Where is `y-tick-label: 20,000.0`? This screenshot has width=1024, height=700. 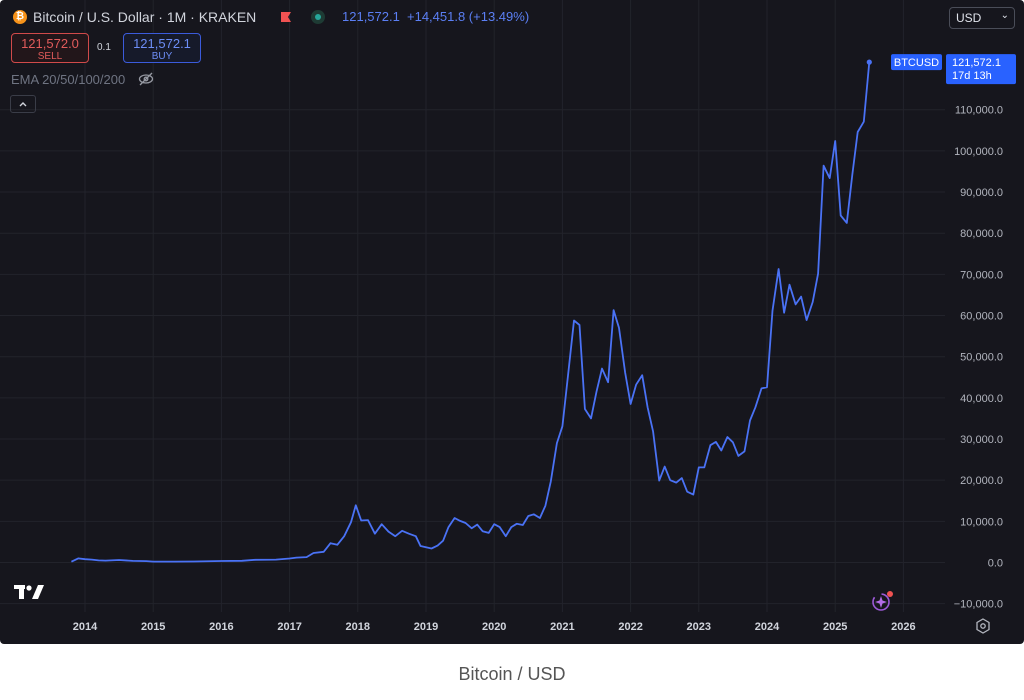 y-tick-label: 20,000.0 is located at coordinates (981, 481).